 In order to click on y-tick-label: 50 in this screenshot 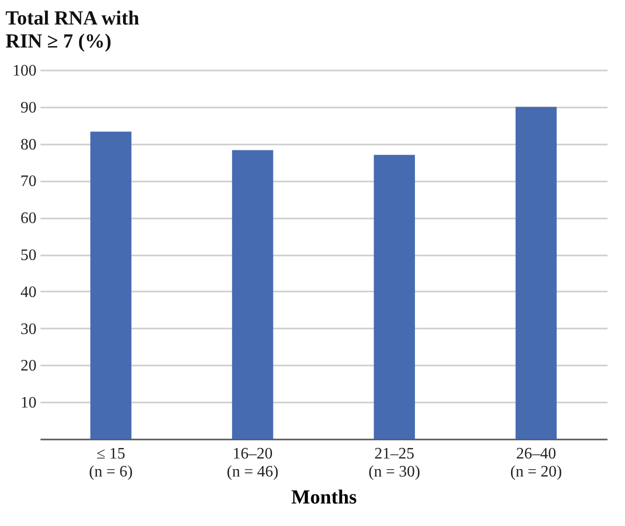, I will do `click(28, 255)`.